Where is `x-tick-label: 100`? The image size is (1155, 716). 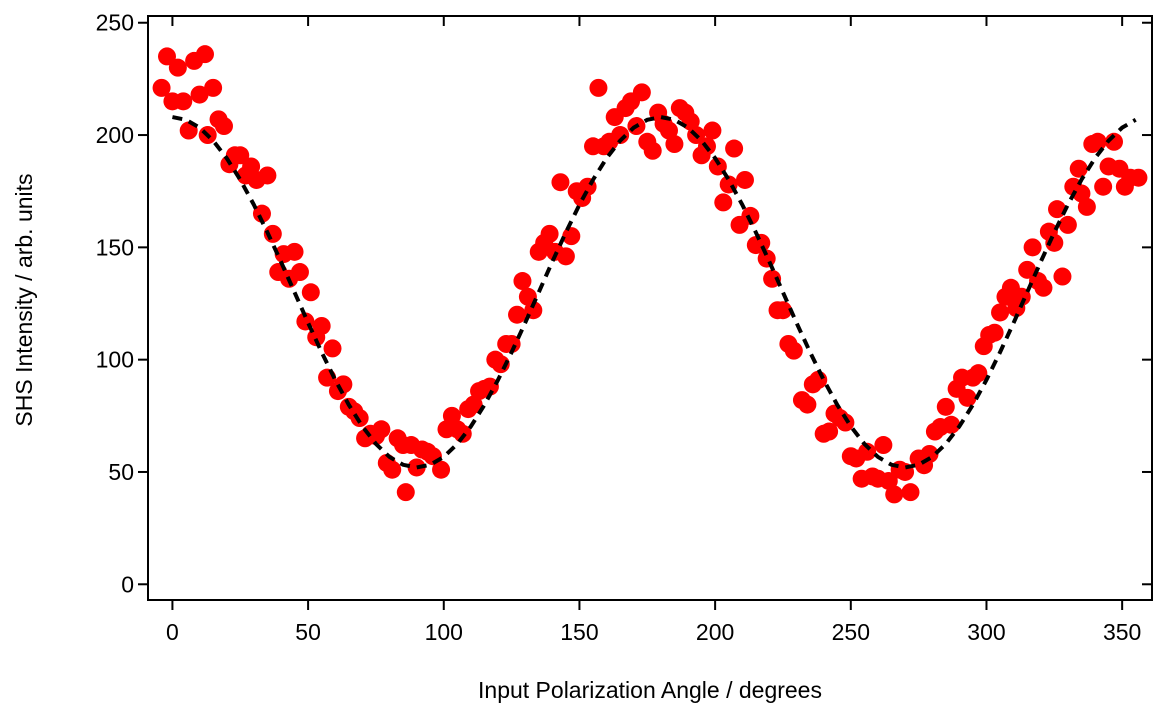 x-tick-label: 100 is located at coordinates (444, 632).